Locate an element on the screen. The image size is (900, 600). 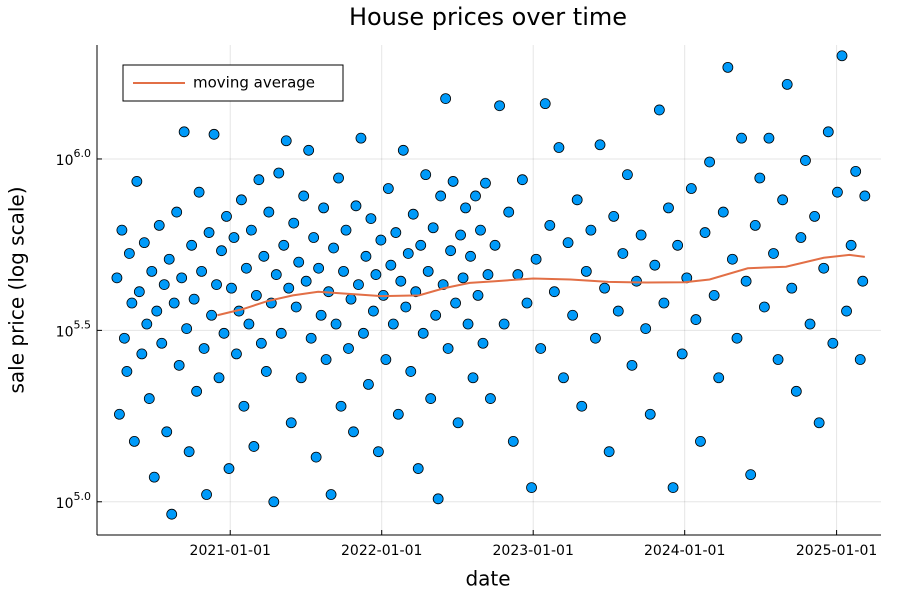
legend-label: moving average is located at coordinates (254, 83).